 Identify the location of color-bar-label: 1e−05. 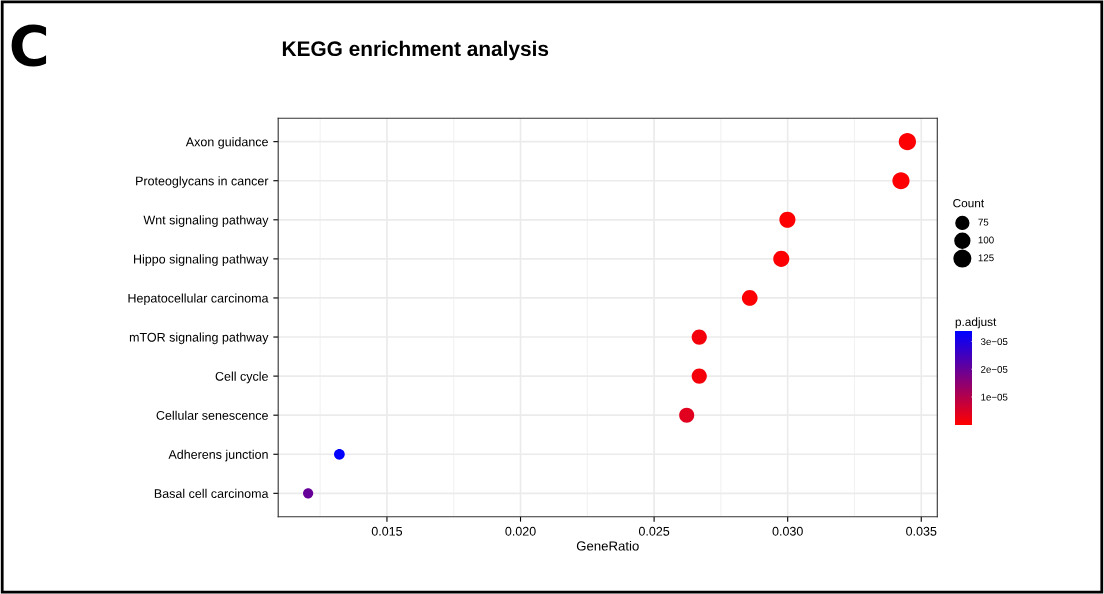
(994, 397).